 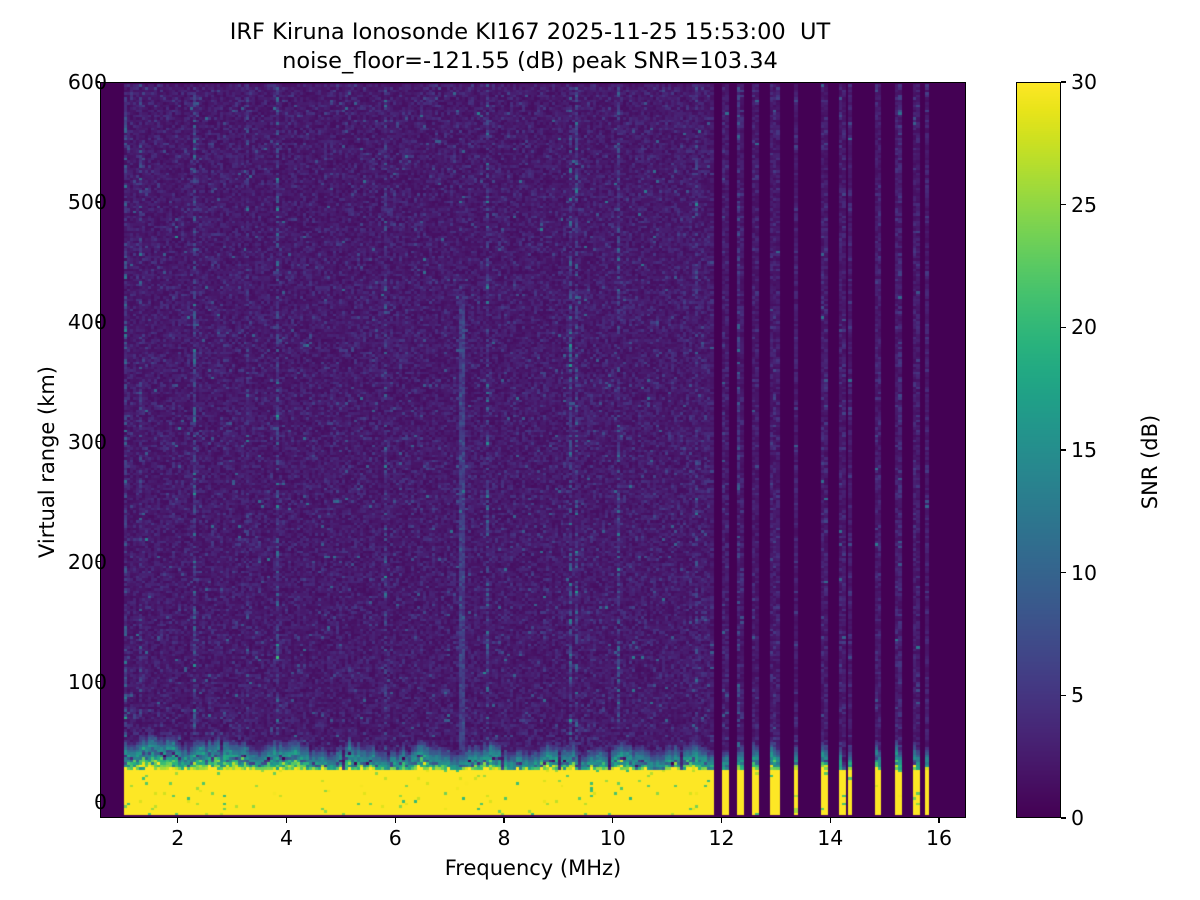 What do you see at coordinates (47, 462) in the screenshot?
I see `y-axis-label: Virtual range (km)` at bounding box center [47, 462].